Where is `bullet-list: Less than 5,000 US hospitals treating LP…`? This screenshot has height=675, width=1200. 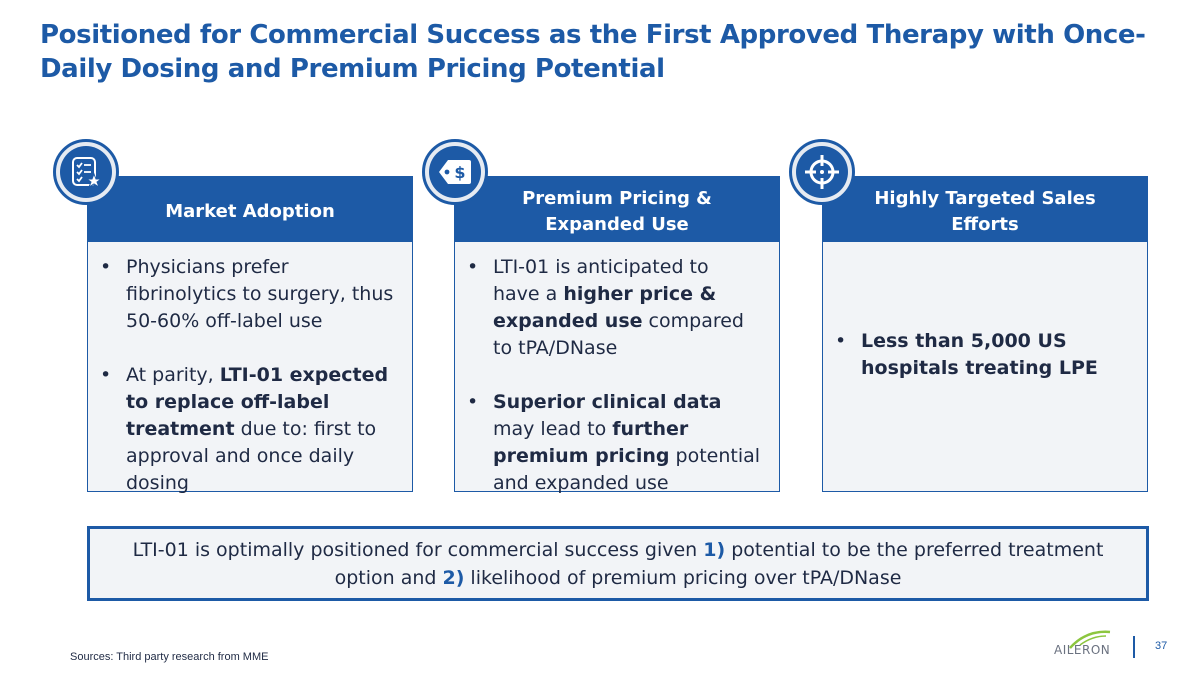
bullet-list: Less than 5,000 US hospitals treating LP… is located at coordinates (981, 355).